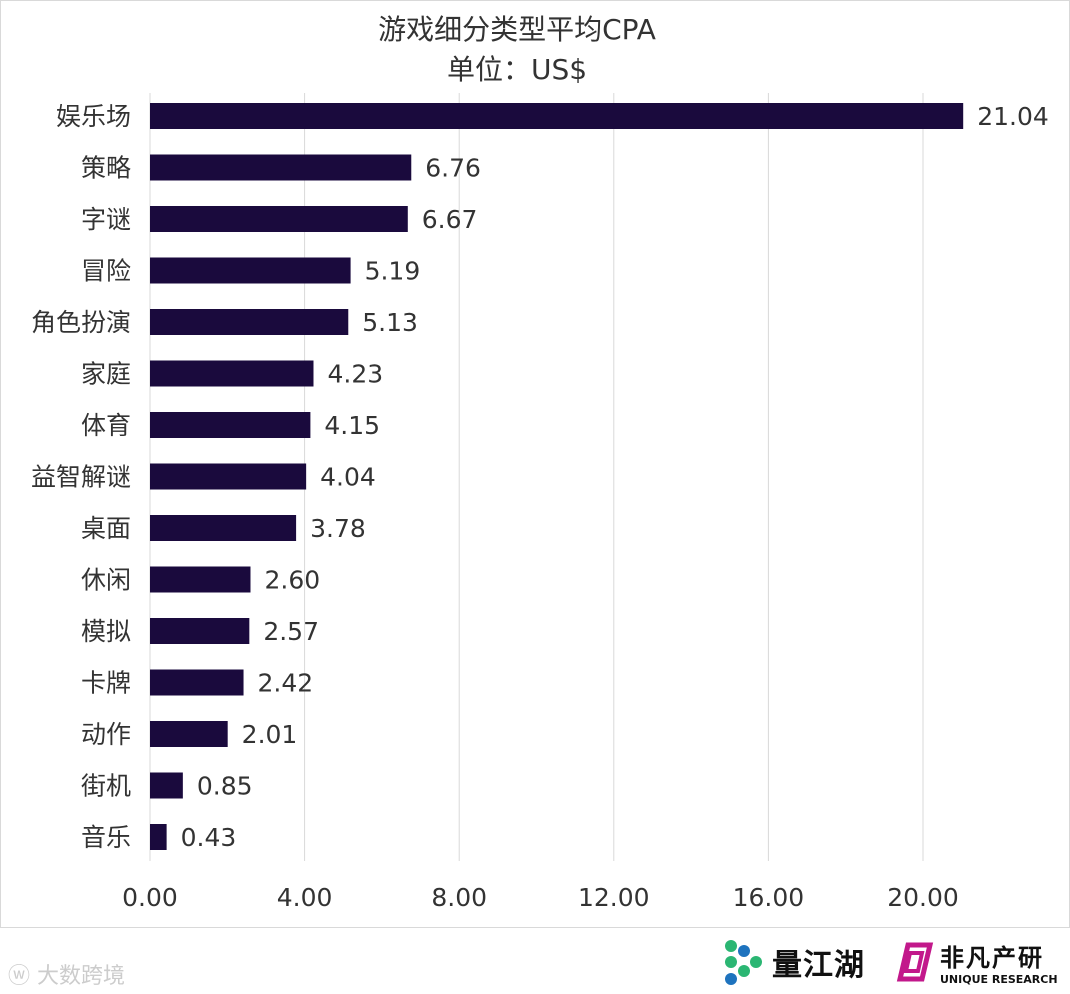 This screenshot has height=994, width=1070. I want to click on category-label: 角色扮演, so click(81, 322).